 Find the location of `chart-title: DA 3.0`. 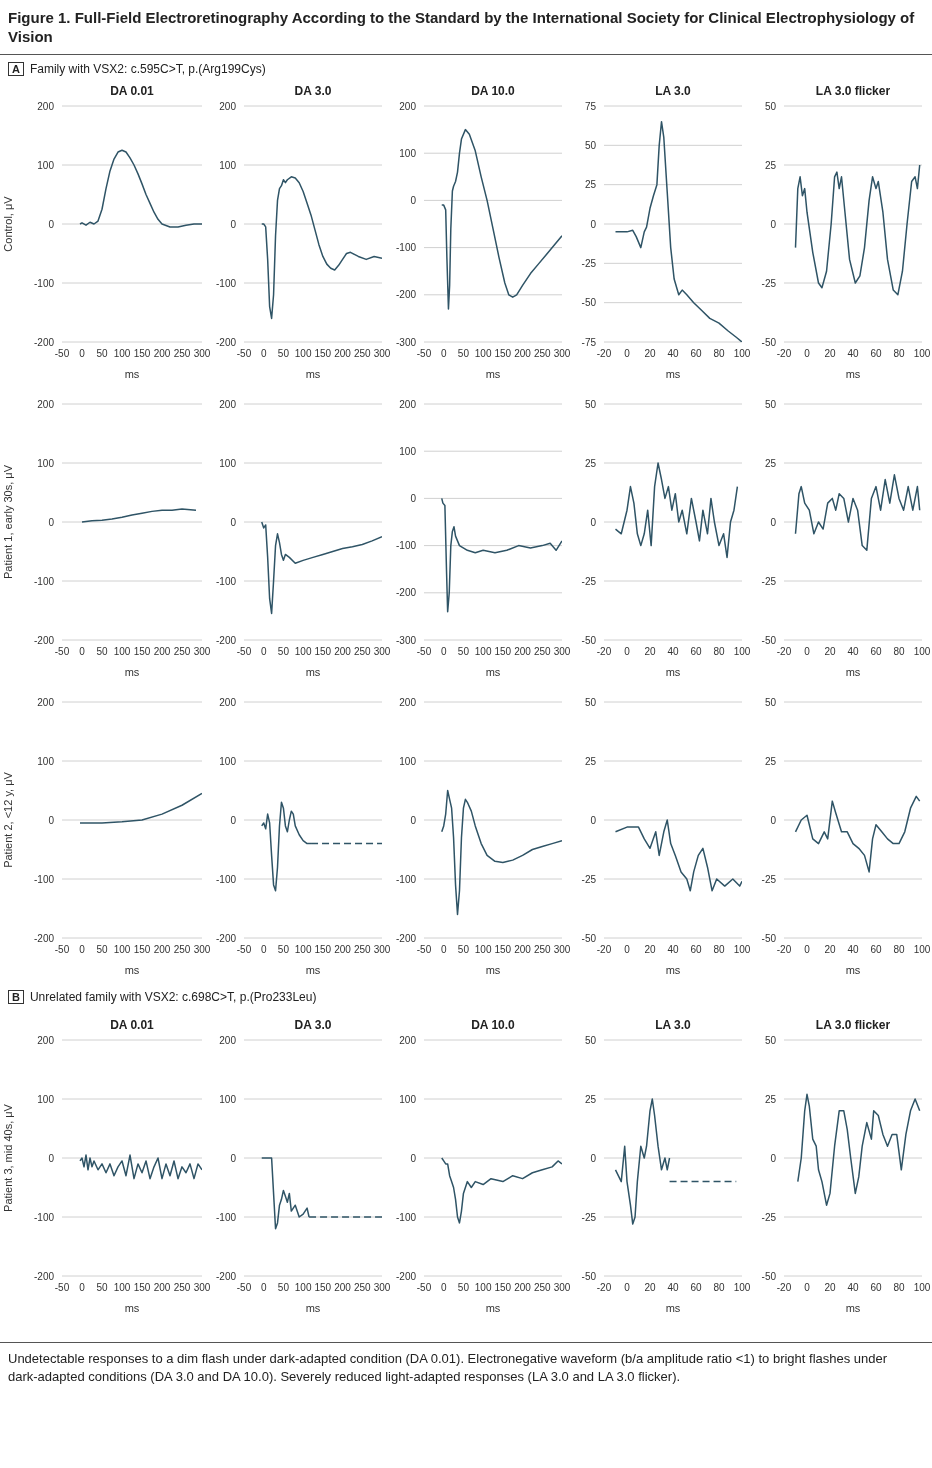

chart-title: DA 3.0 is located at coordinates (313, 1025).